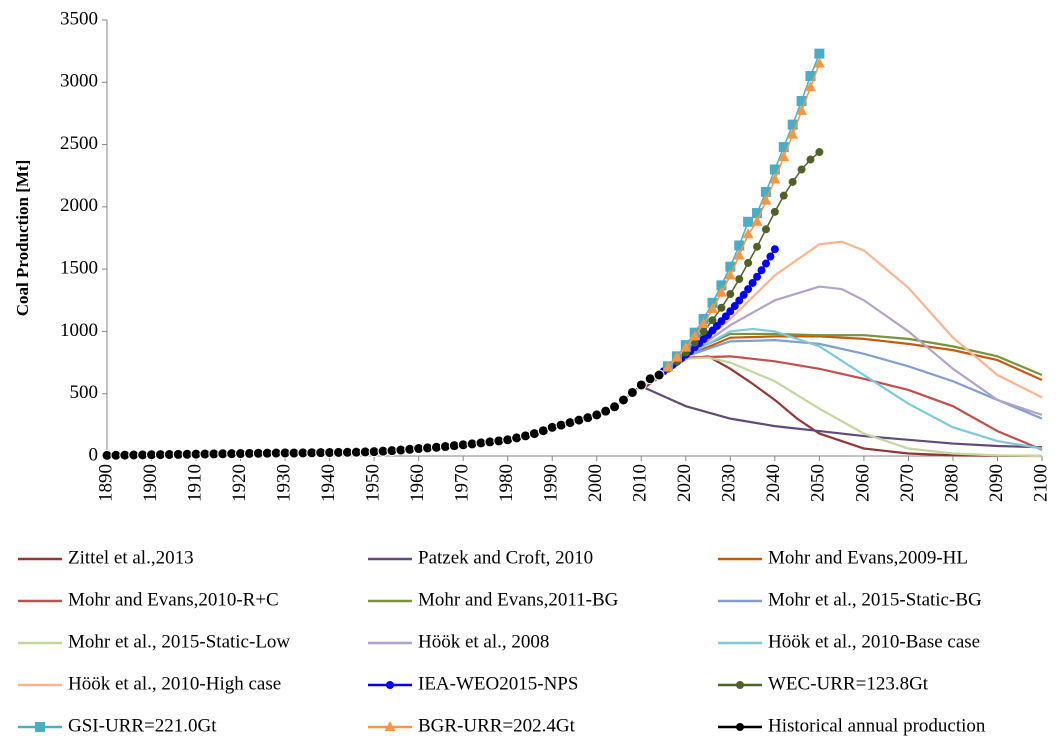  What do you see at coordinates (518, 599) in the screenshot?
I see `legend-label: Mohr and Evans,2011-BG` at bounding box center [518, 599].